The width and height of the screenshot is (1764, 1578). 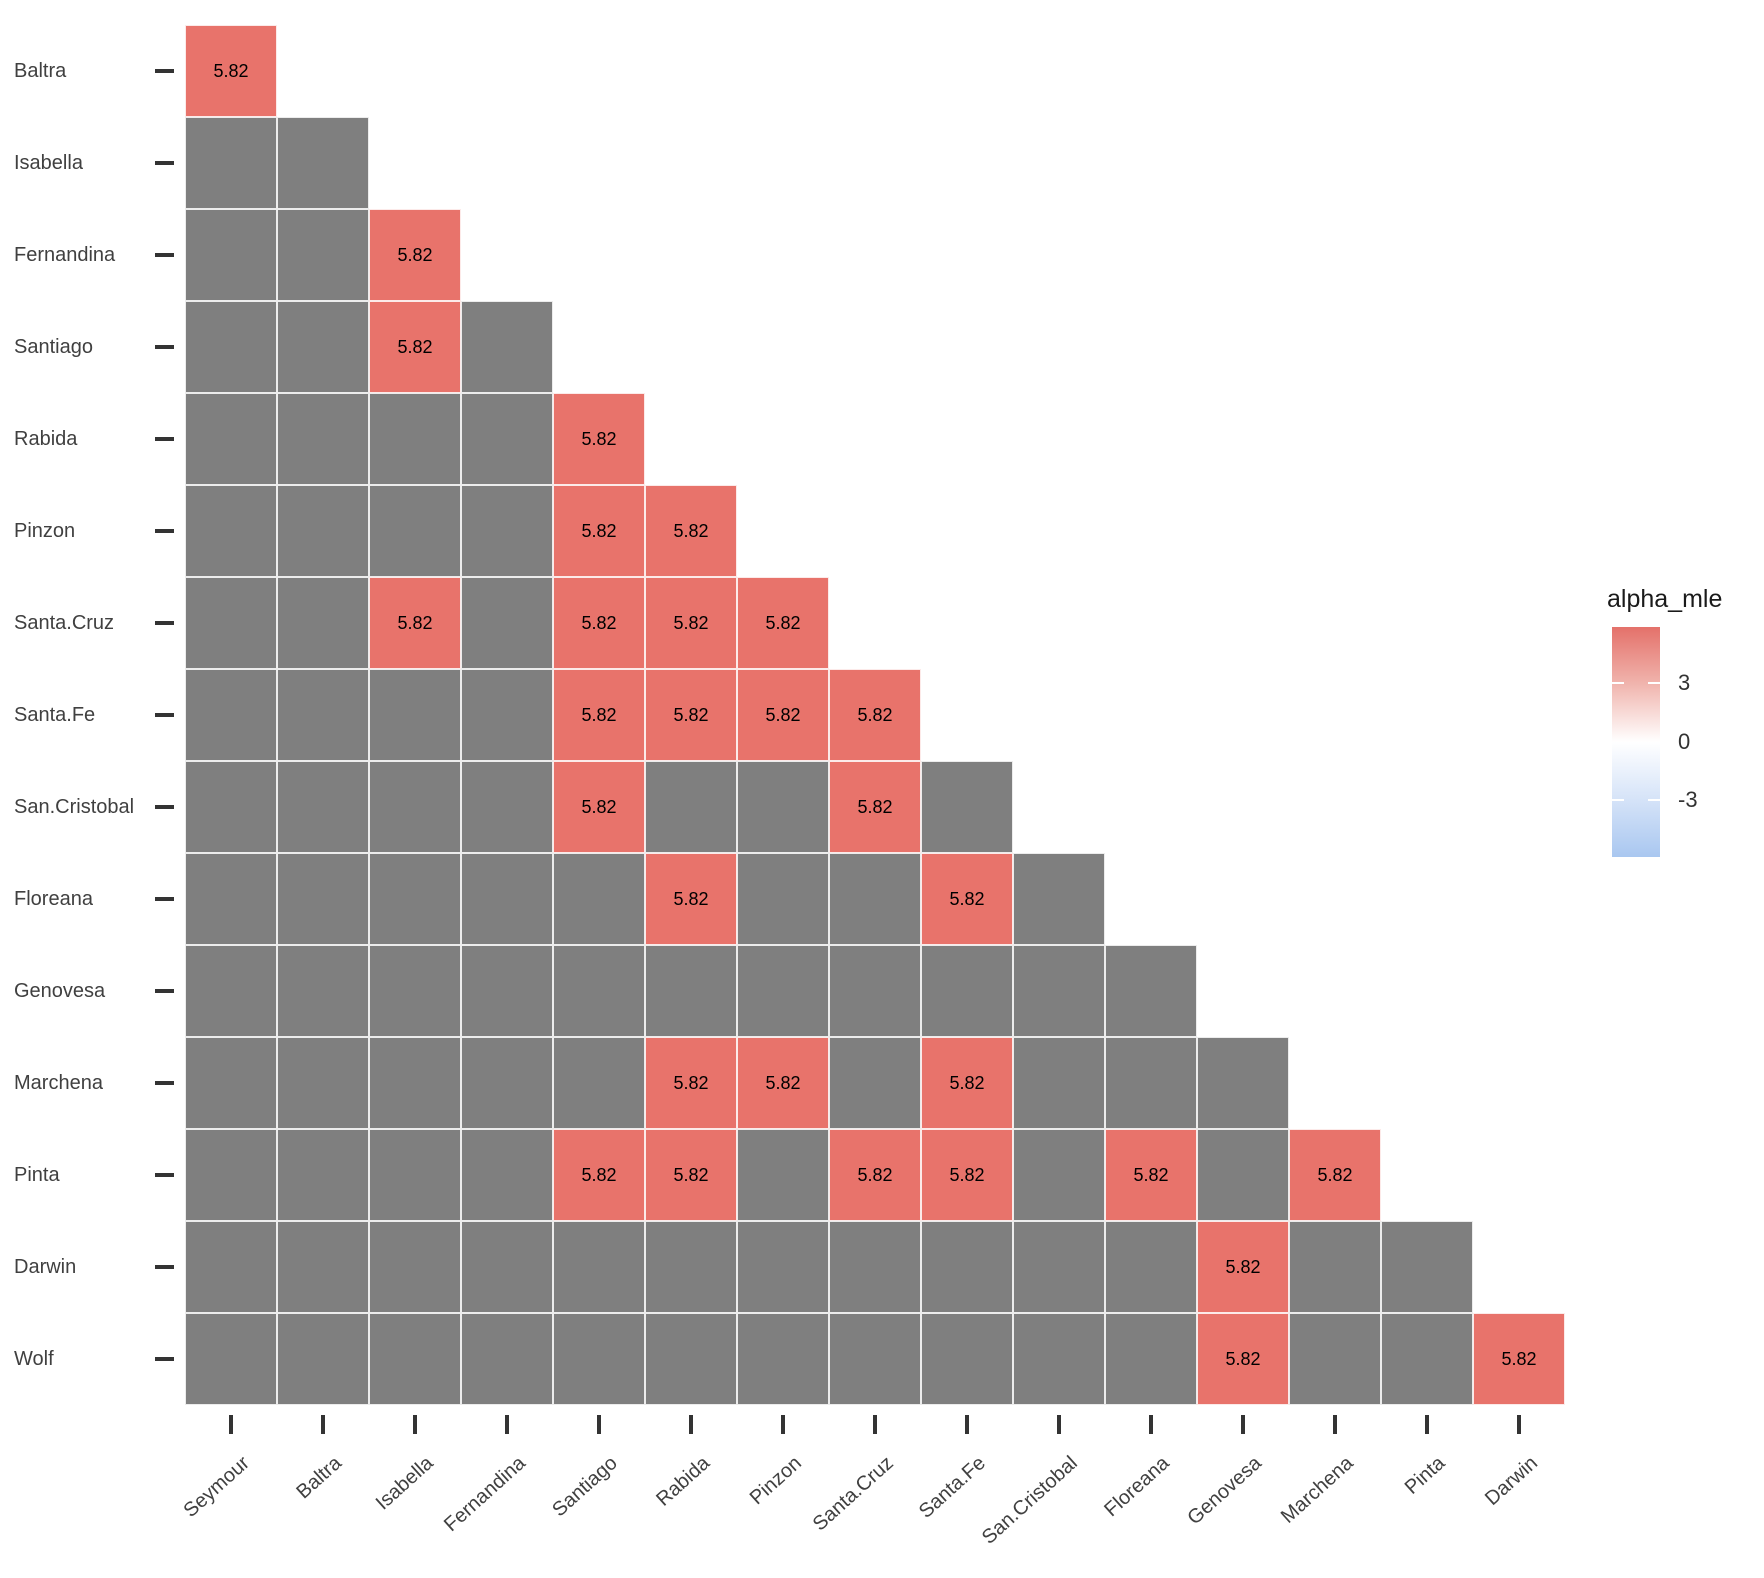 I want to click on x-axis-label: Santiago, so click(x=585, y=1487).